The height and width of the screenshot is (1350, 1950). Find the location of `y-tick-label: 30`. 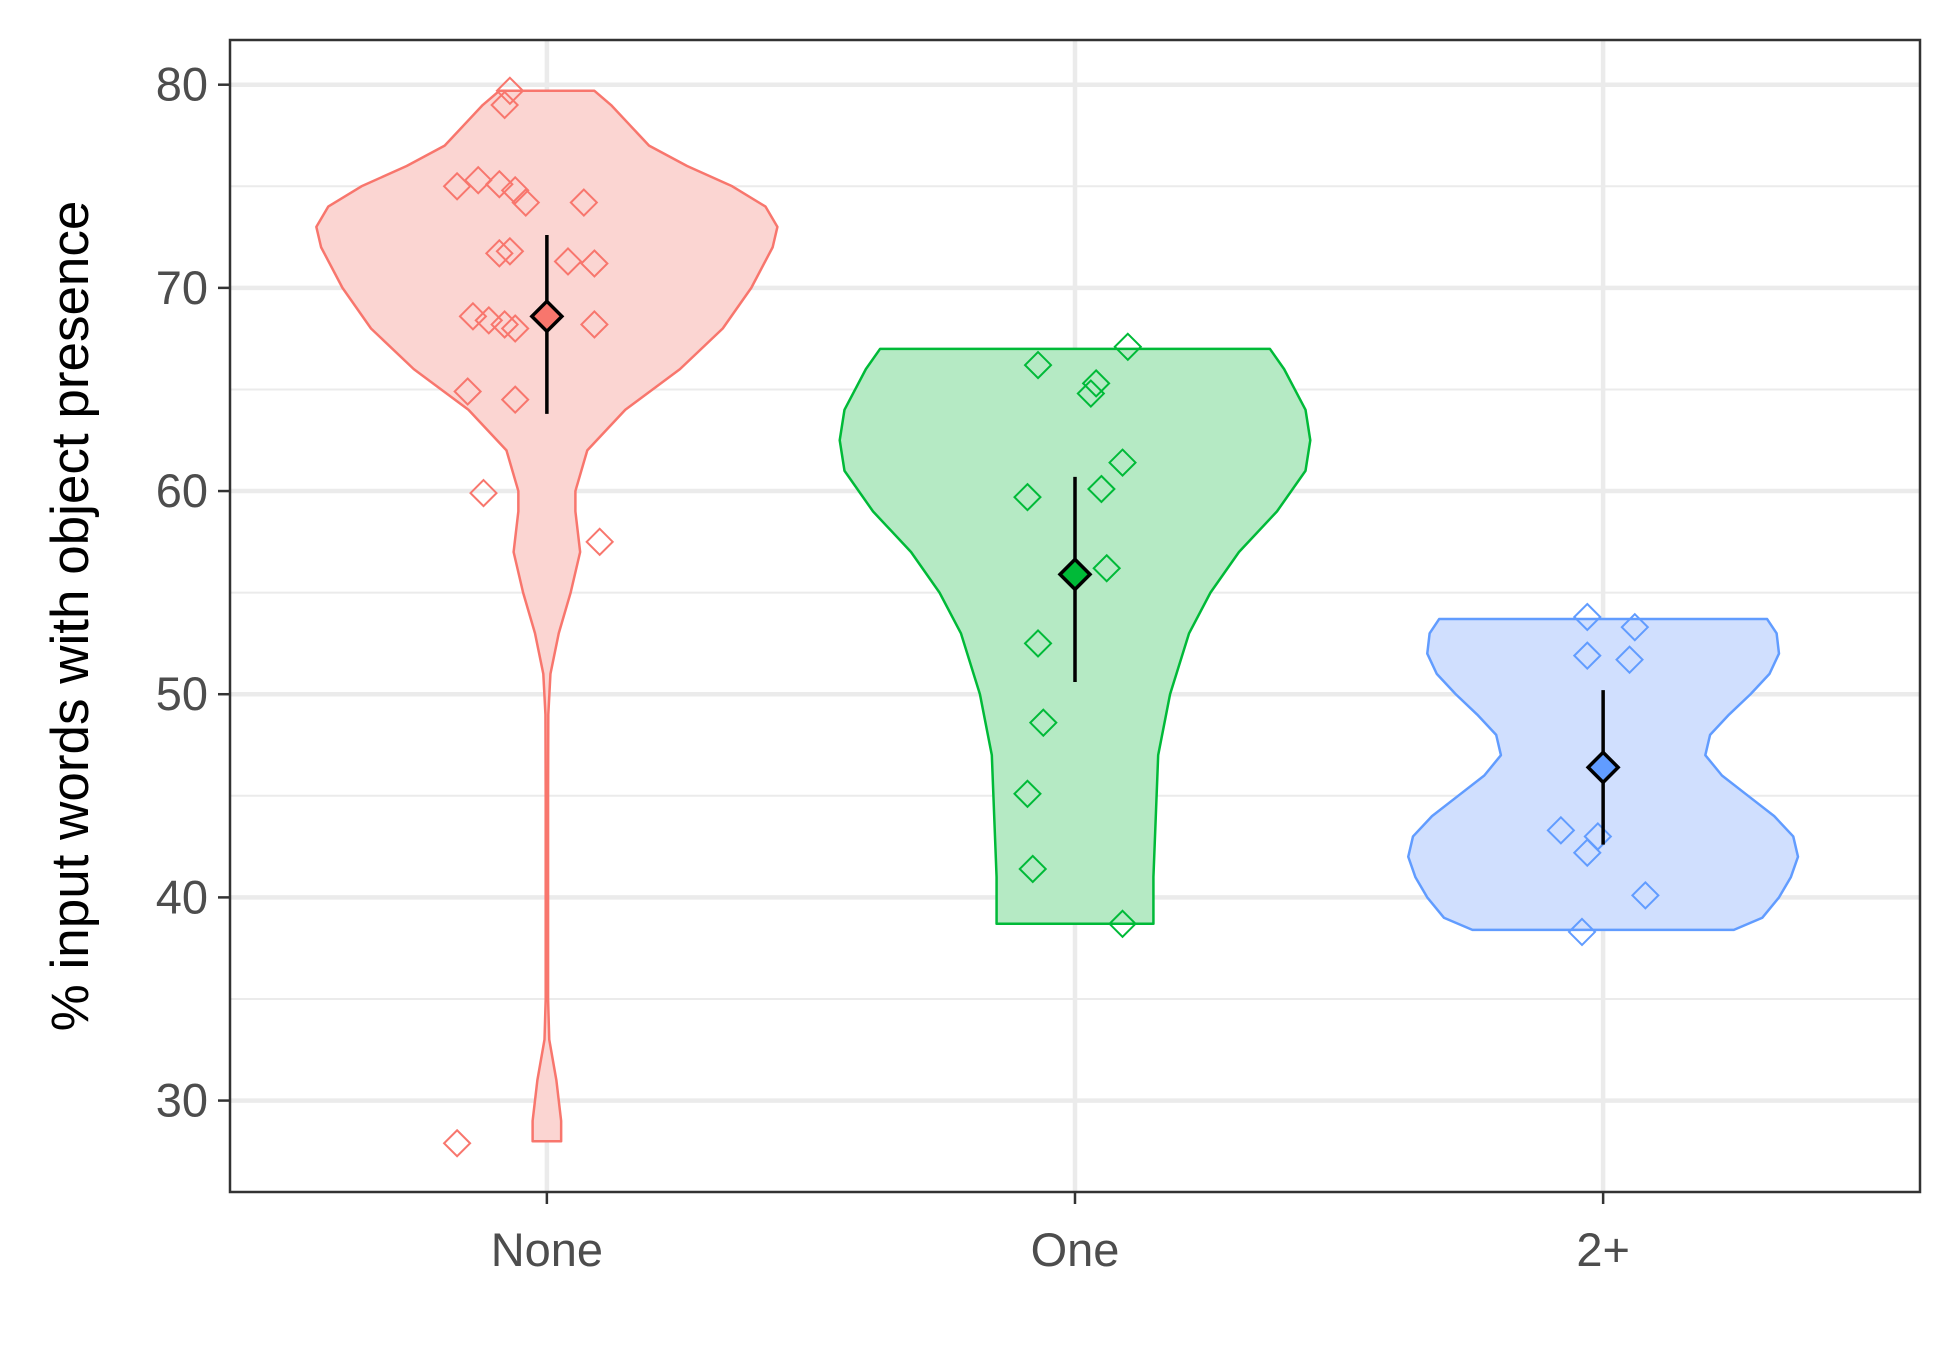

y-tick-label: 30 is located at coordinates (182, 1100).